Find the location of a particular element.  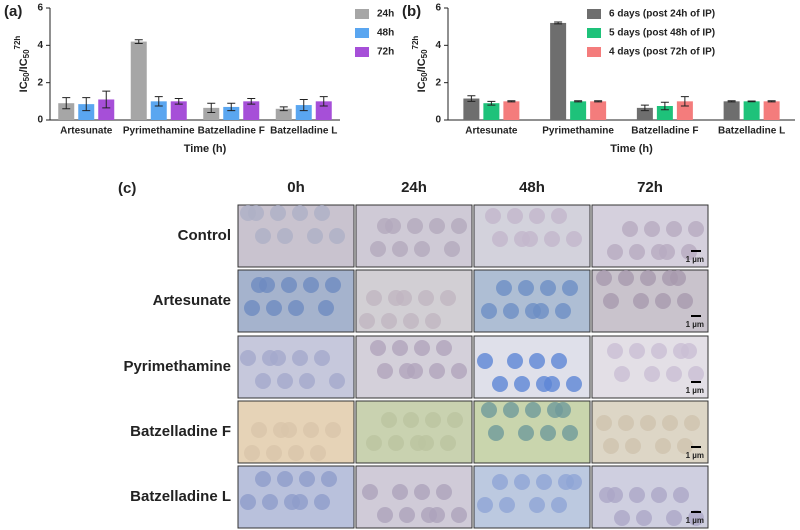

column-label: 48h is located at coordinates (532, 187).